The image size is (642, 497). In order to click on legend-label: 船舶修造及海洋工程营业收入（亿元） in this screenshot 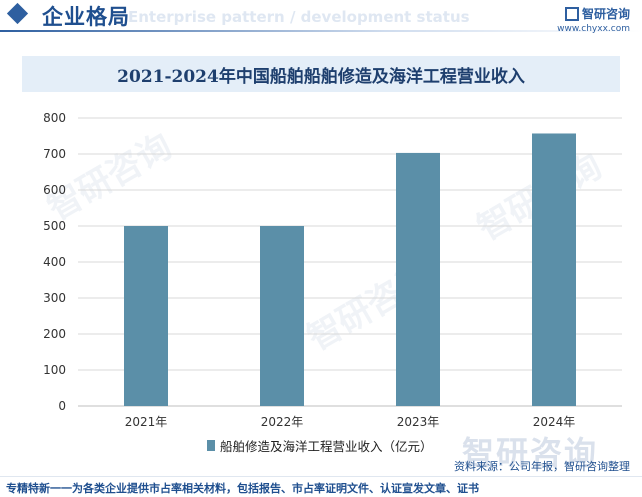, I will do `click(326, 446)`.